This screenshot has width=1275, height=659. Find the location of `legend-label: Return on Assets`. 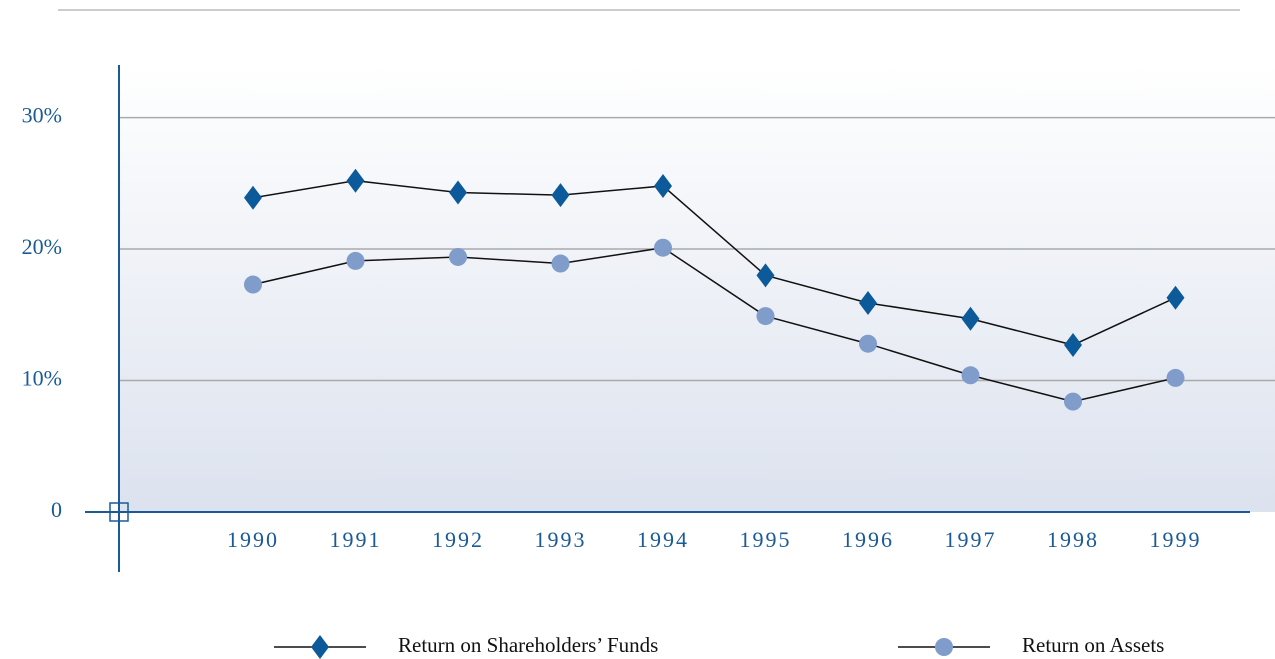

legend-label: Return on Assets is located at coordinates (1093, 645).